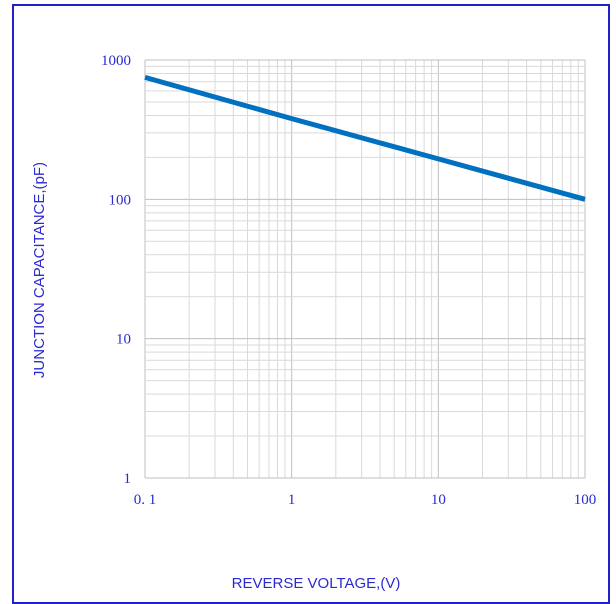 The width and height of the screenshot is (616, 604). Describe the element at coordinates (120, 200) in the screenshot. I see `y-tick-label: 100` at that location.